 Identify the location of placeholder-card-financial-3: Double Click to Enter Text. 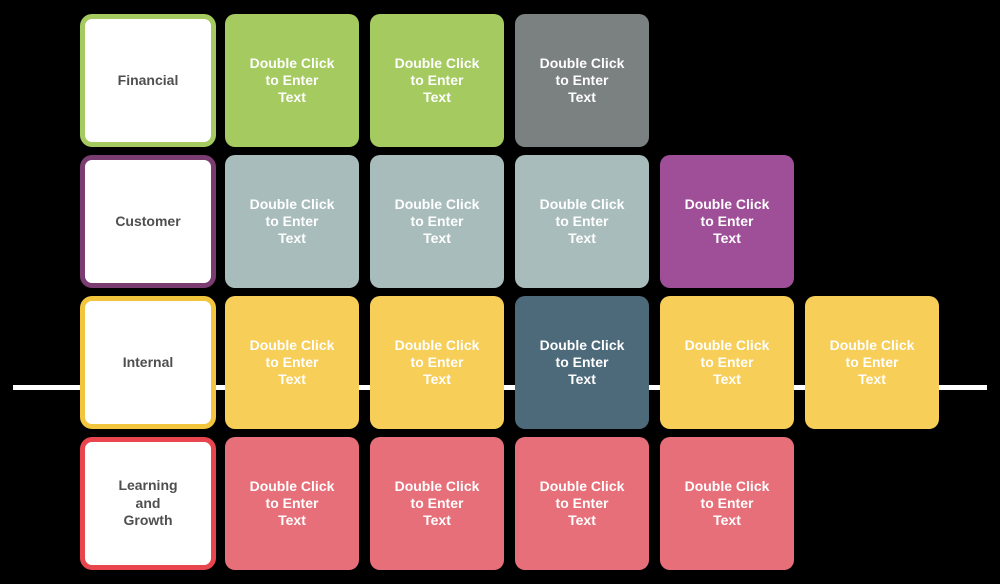
(582, 80).